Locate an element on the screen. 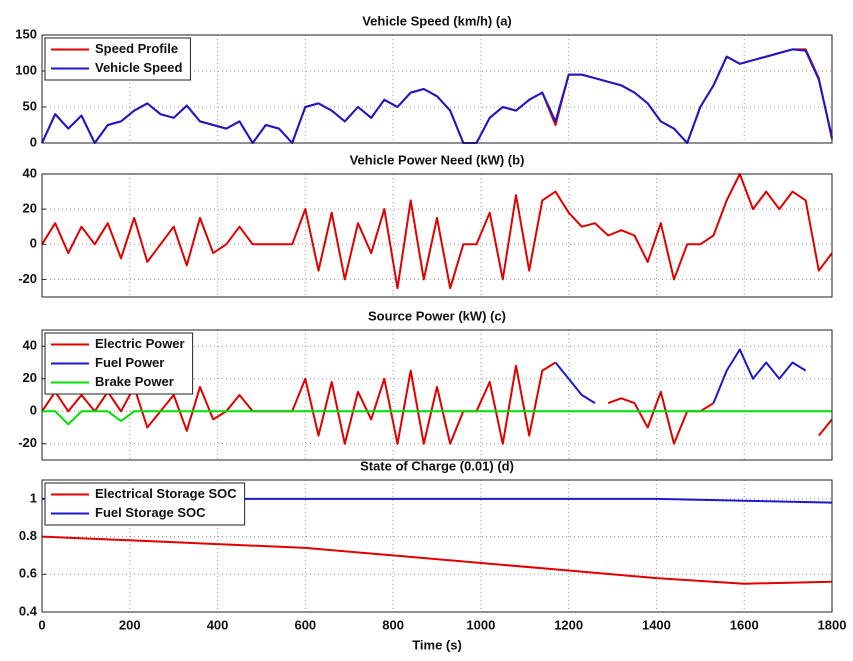 The image size is (853, 661). y-tick-label: 0.8 is located at coordinates (28, 535).